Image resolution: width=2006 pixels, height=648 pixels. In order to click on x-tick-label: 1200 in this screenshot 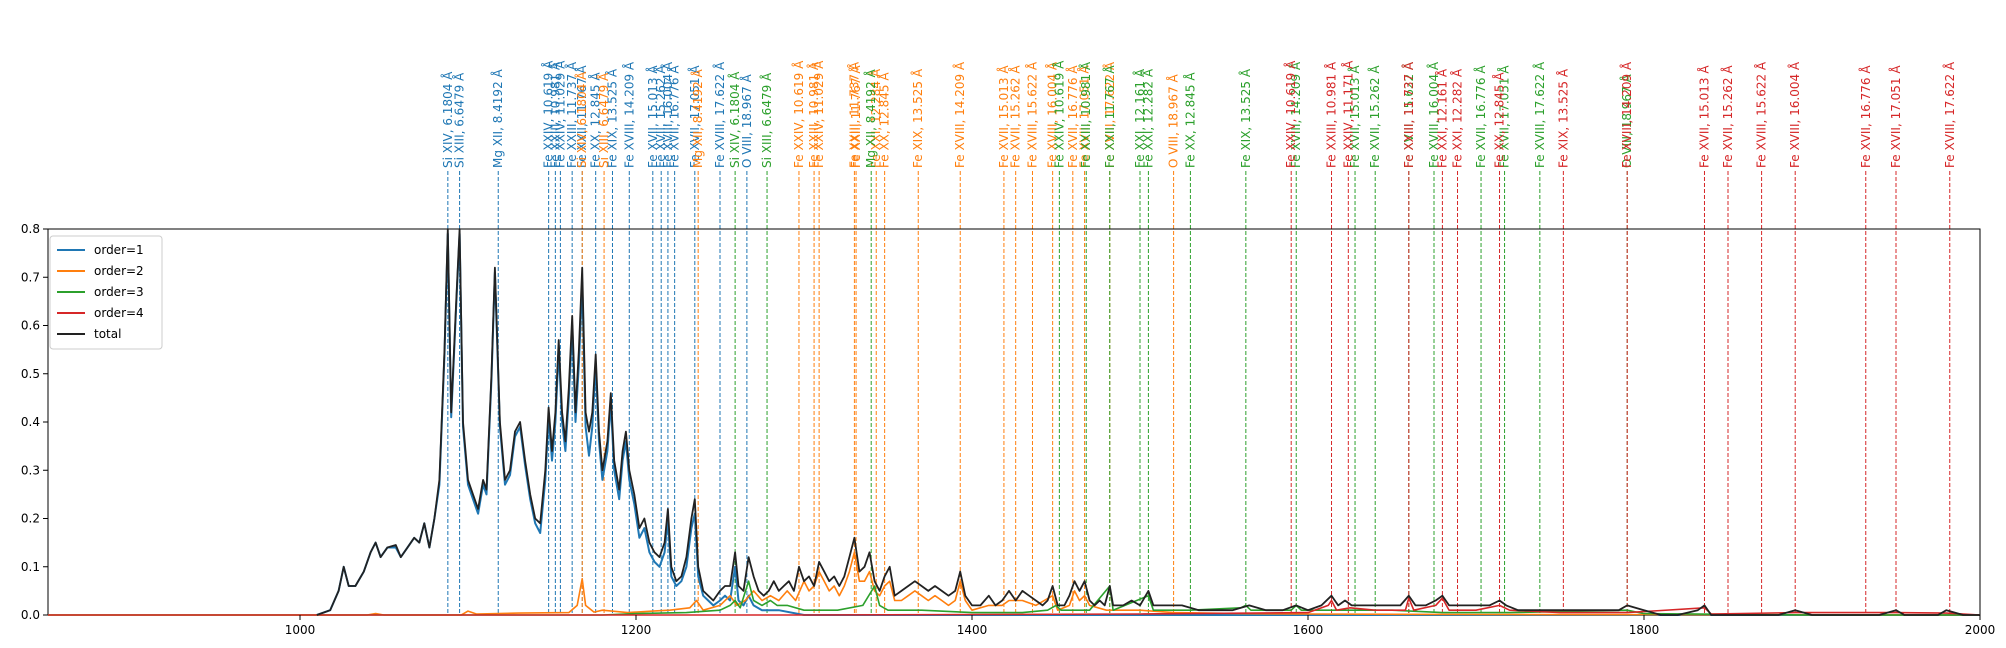, I will do `click(636, 630)`.